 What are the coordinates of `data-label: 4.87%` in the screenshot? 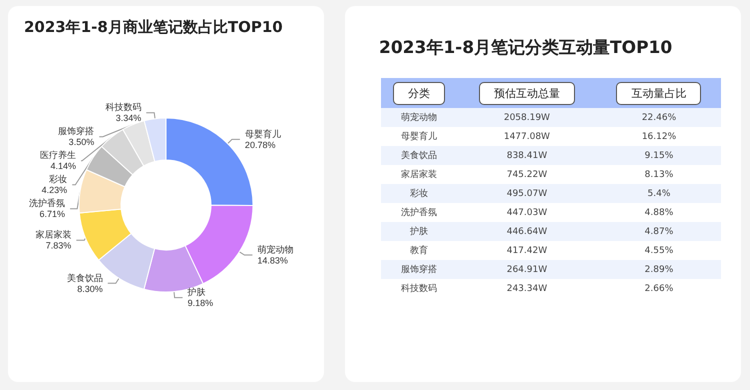 It's located at (658, 231).